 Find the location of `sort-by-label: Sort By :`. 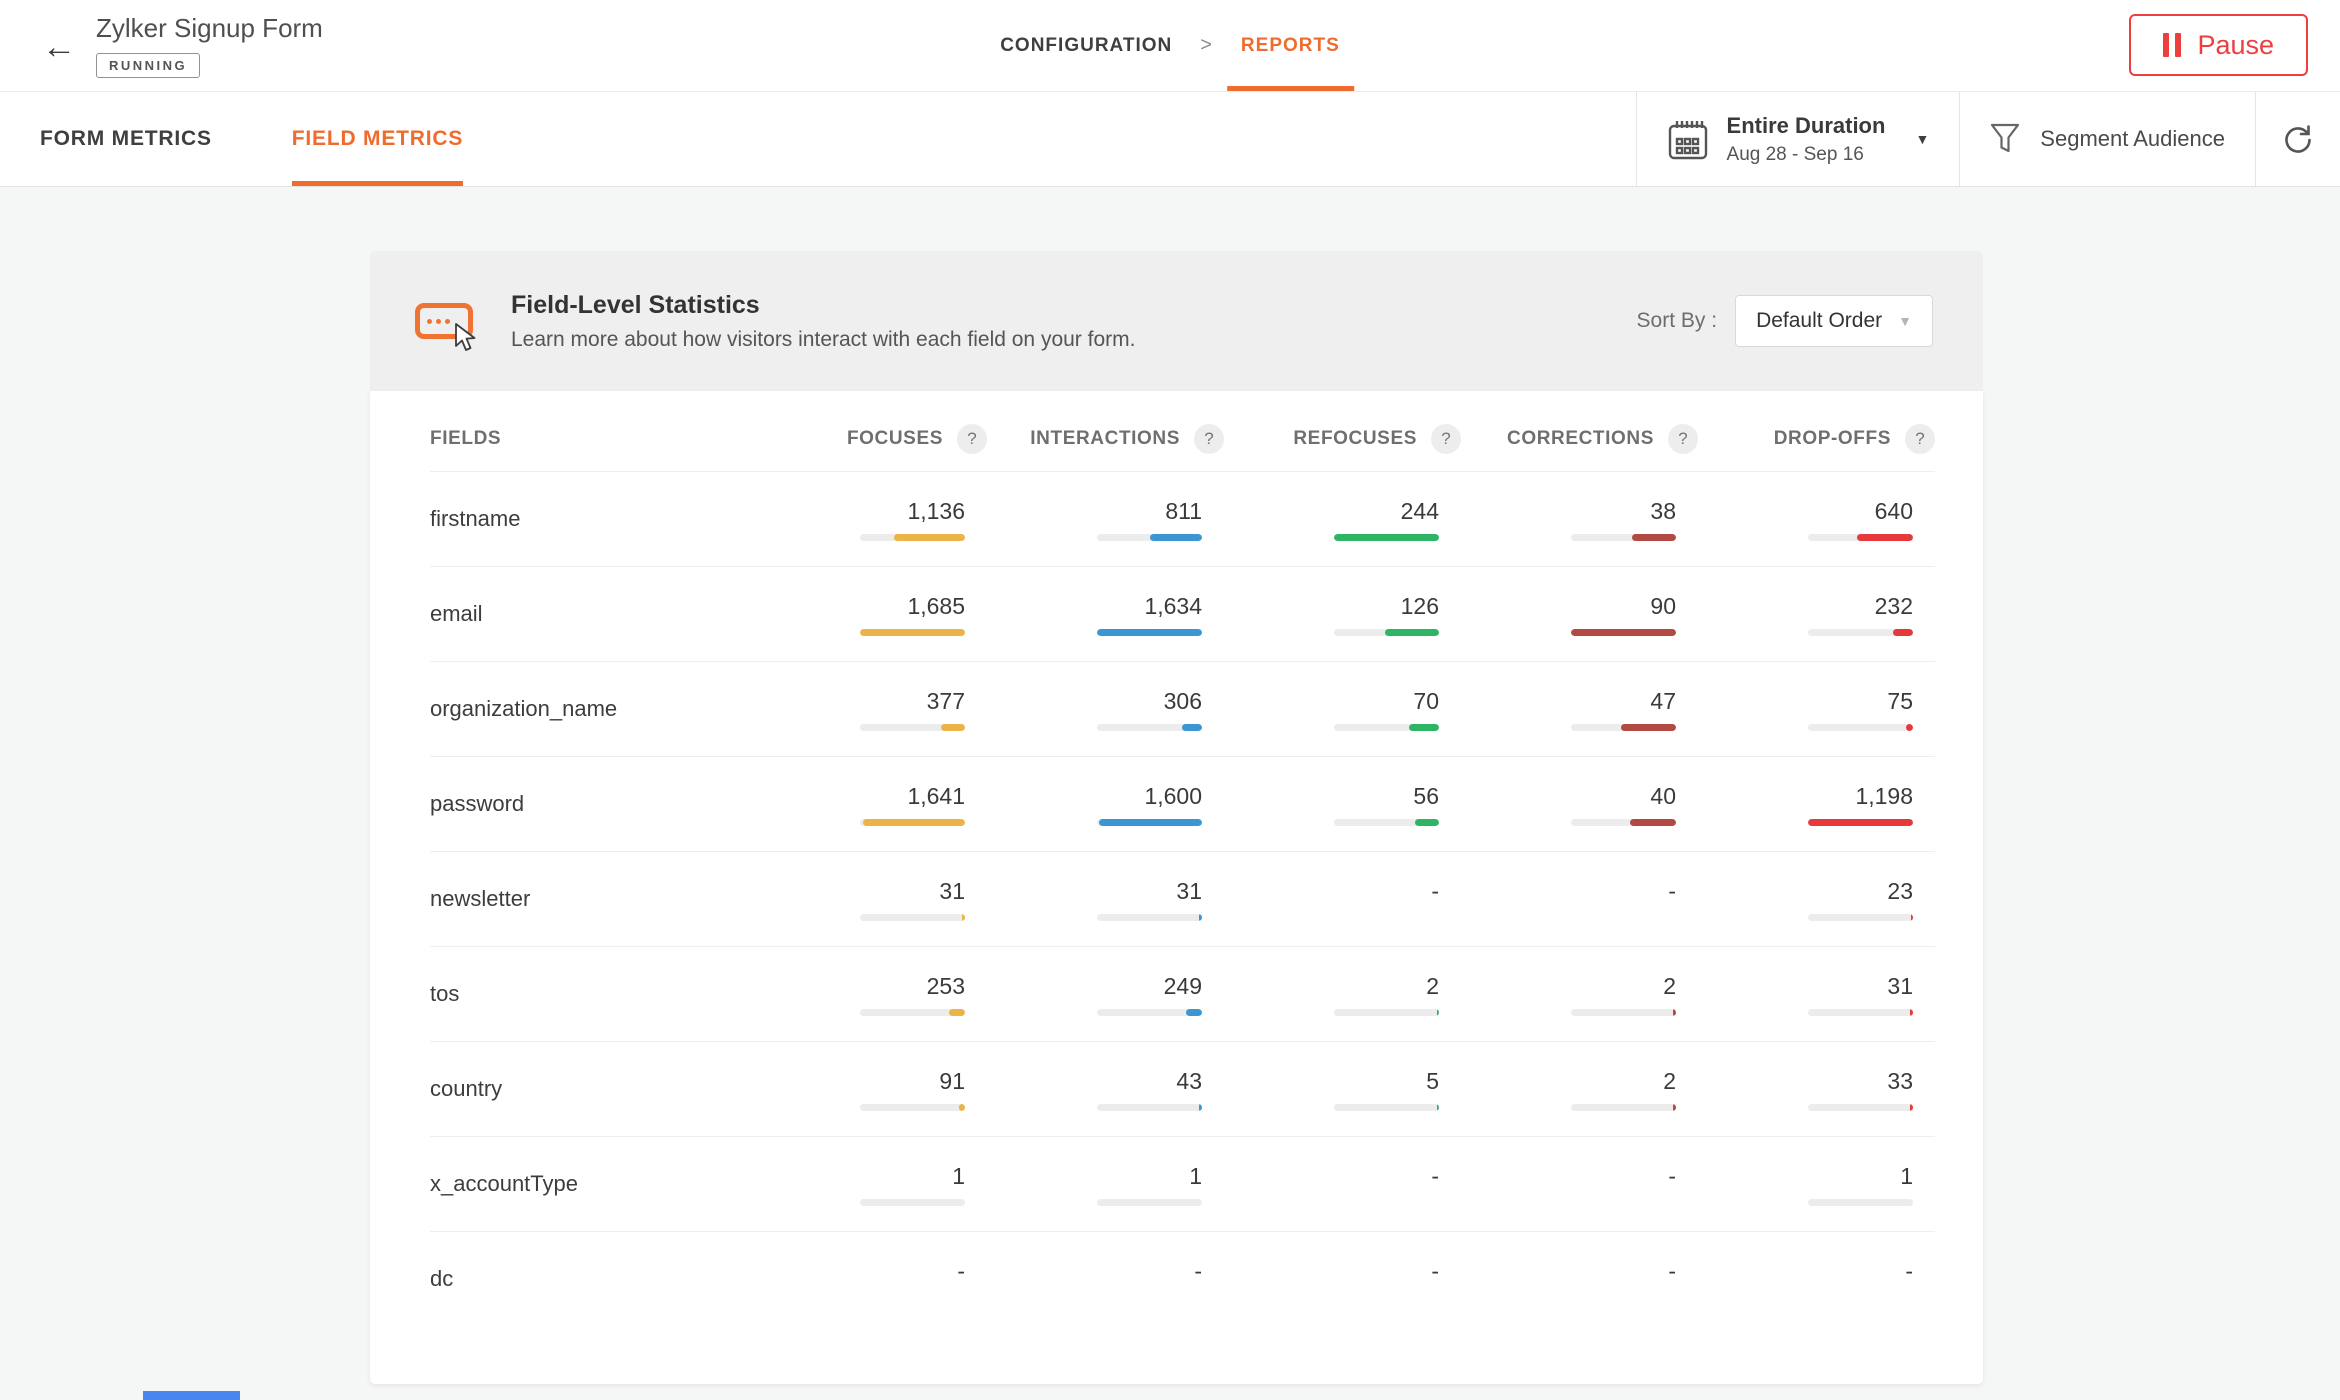

sort-by-label: Sort By : is located at coordinates (1677, 320).